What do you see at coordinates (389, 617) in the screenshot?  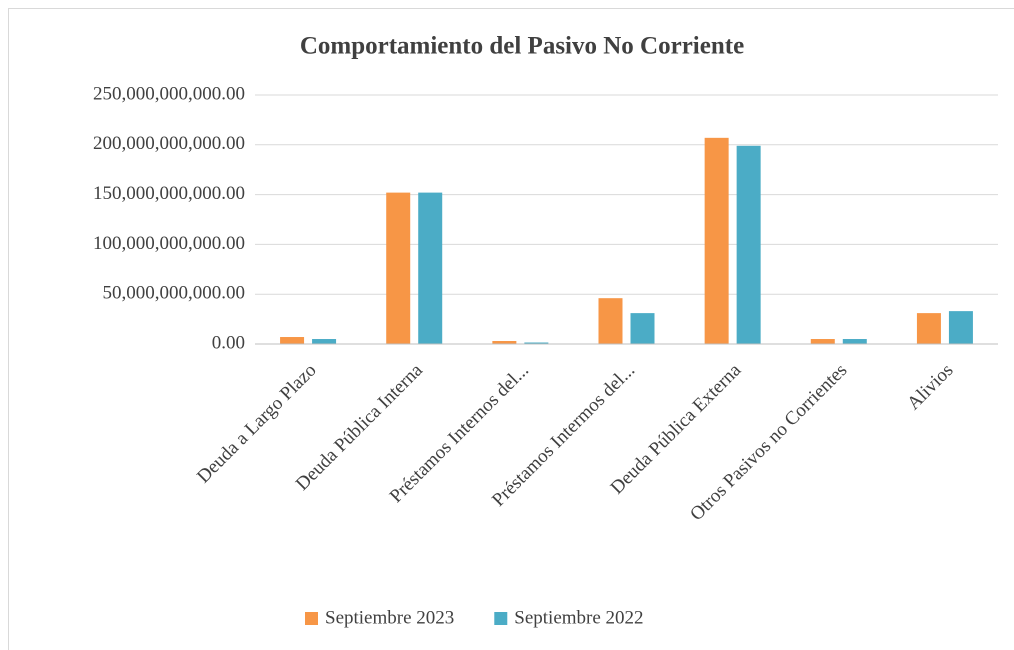 I see `legend-label: Septiembre 2023` at bounding box center [389, 617].